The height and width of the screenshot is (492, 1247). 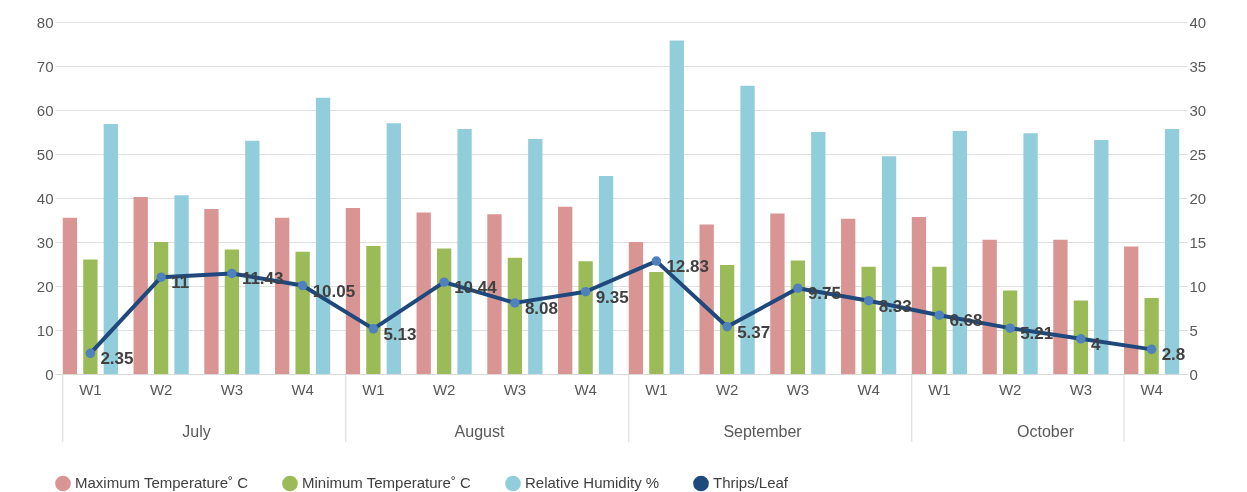 What do you see at coordinates (45, 154) in the screenshot?
I see `y-tick-label: 50` at bounding box center [45, 154].